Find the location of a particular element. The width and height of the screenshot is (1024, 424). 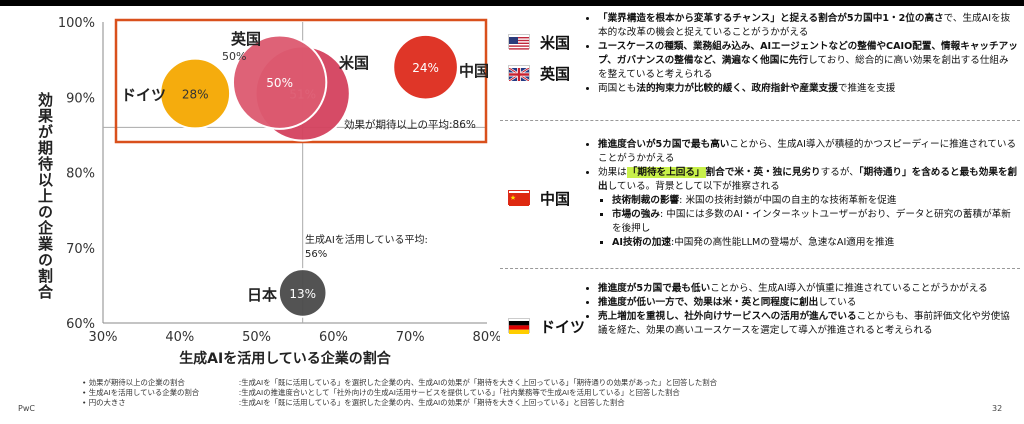

x-tick-label: 40% is located at coordinates (179, 337).